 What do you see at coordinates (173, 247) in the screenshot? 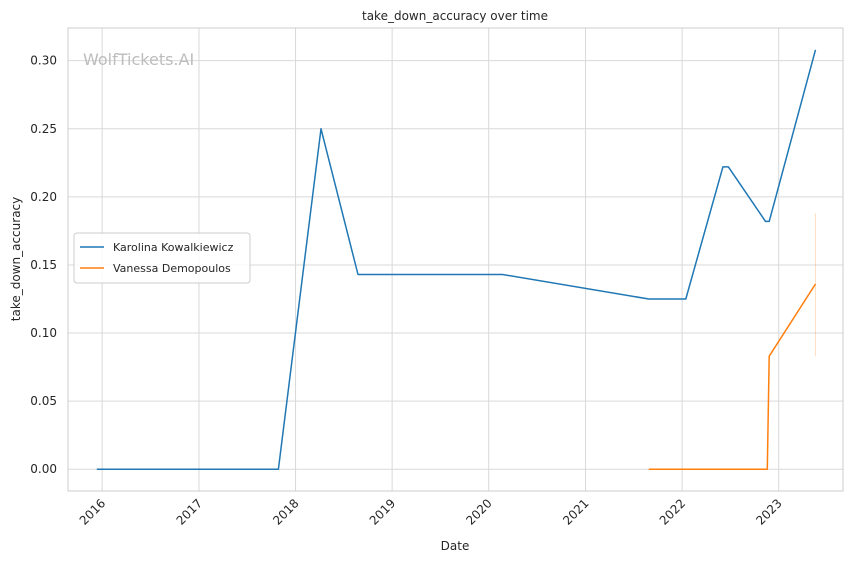
I see `legend-label-karolina: Karolina Kowalkiewicz` at bounding box center [173, 247].